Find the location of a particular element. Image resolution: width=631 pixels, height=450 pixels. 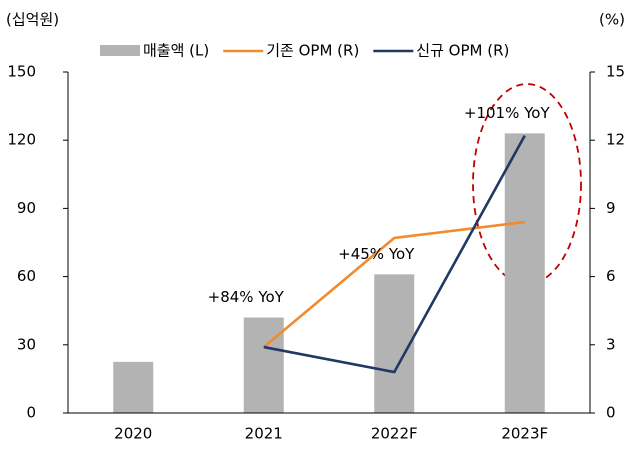

x-tick-label: 2021 is located at coordinates (264, 434).